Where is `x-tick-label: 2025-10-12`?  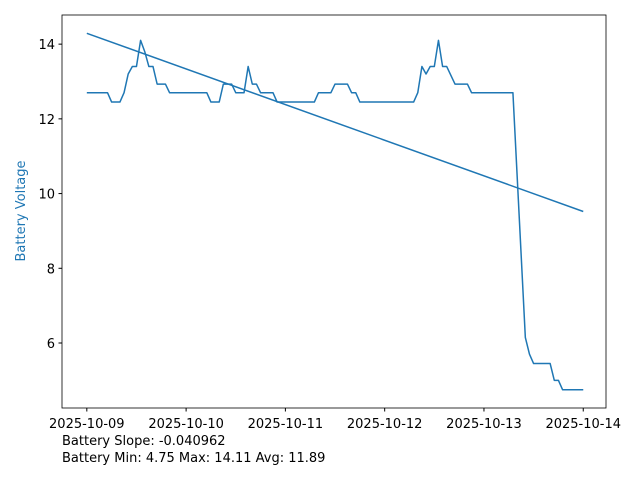 x-tick-label: 2025-10-12 is located at coordinates (385, 424).